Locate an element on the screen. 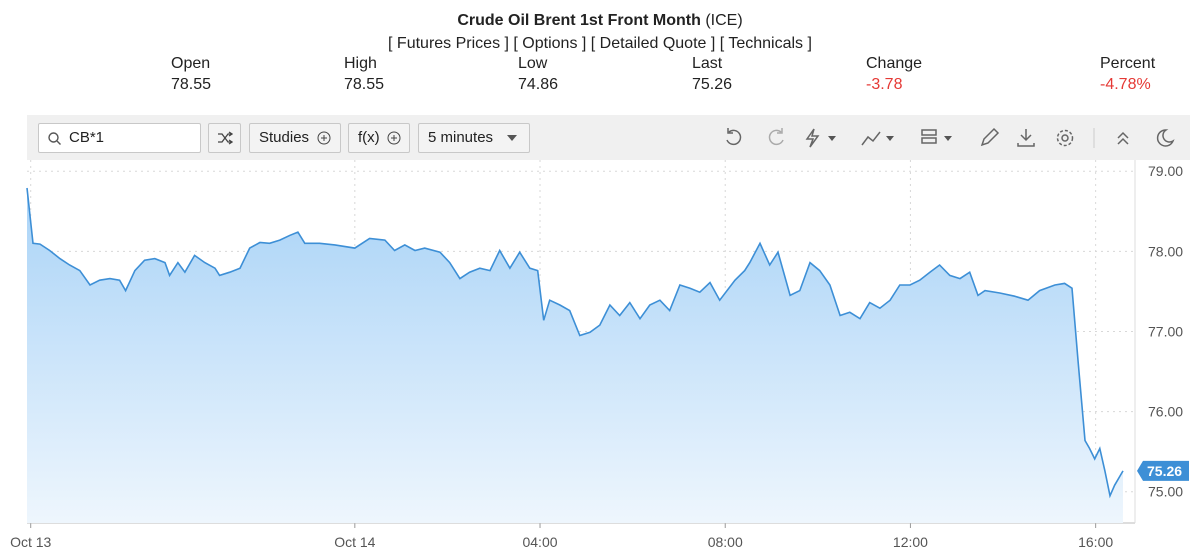 This screenshot has height=553, width=1200. link: [ Options ] is located at coordinates (550, 43).